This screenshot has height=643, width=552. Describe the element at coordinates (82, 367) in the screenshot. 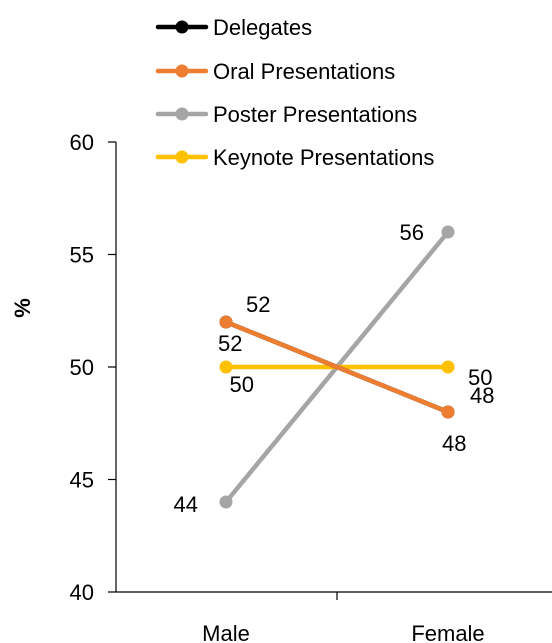

I see `y-tick-label: 50` at that location.